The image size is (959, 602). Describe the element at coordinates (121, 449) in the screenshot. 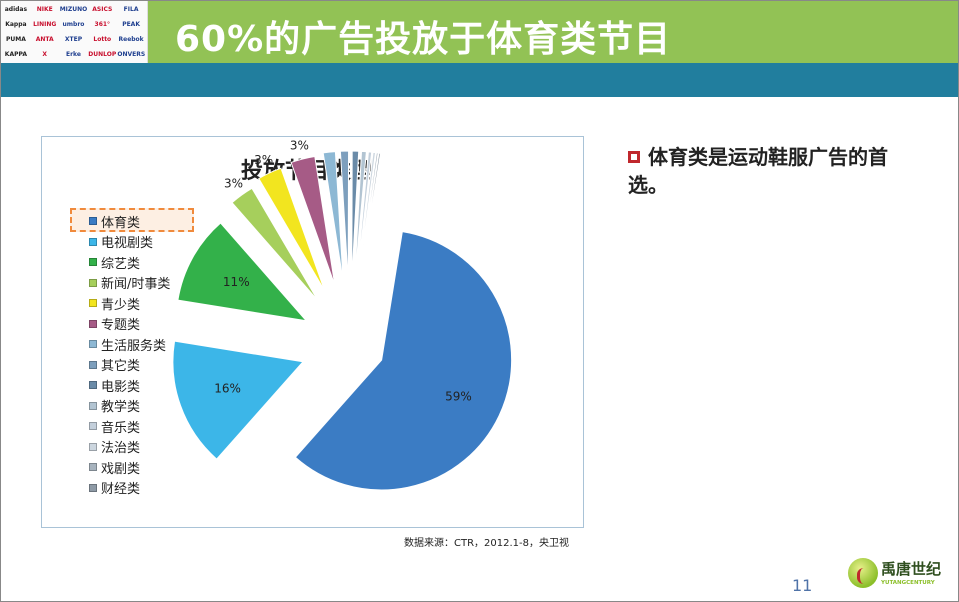

I see `legend-label: 法治类` at that location.